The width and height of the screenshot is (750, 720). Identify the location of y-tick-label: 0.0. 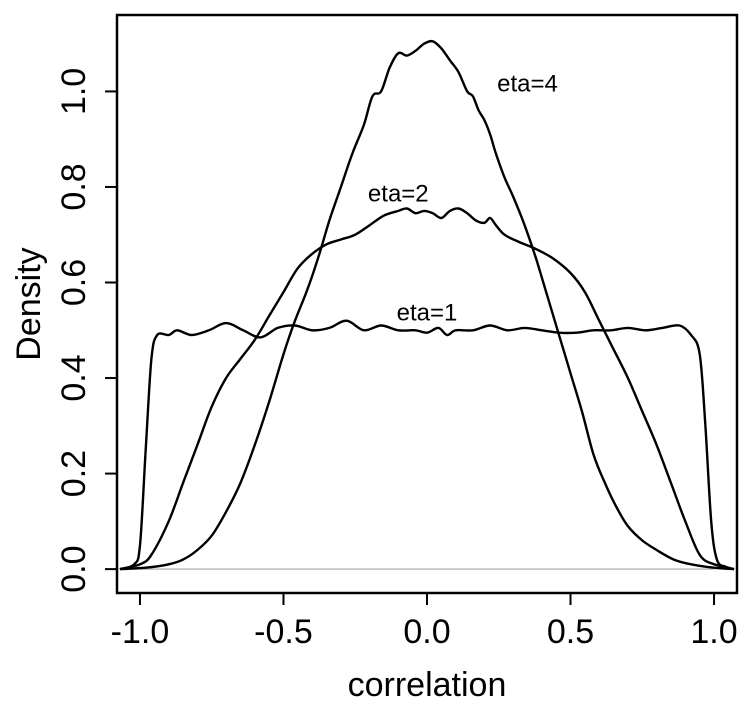
(74, 568).